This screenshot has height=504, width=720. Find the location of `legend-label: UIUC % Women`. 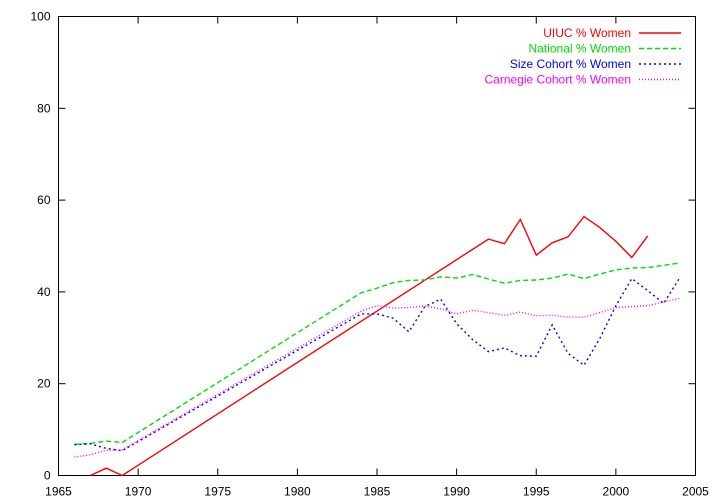

legend-label: UIUC % Women is located at coordinates (587, 33).